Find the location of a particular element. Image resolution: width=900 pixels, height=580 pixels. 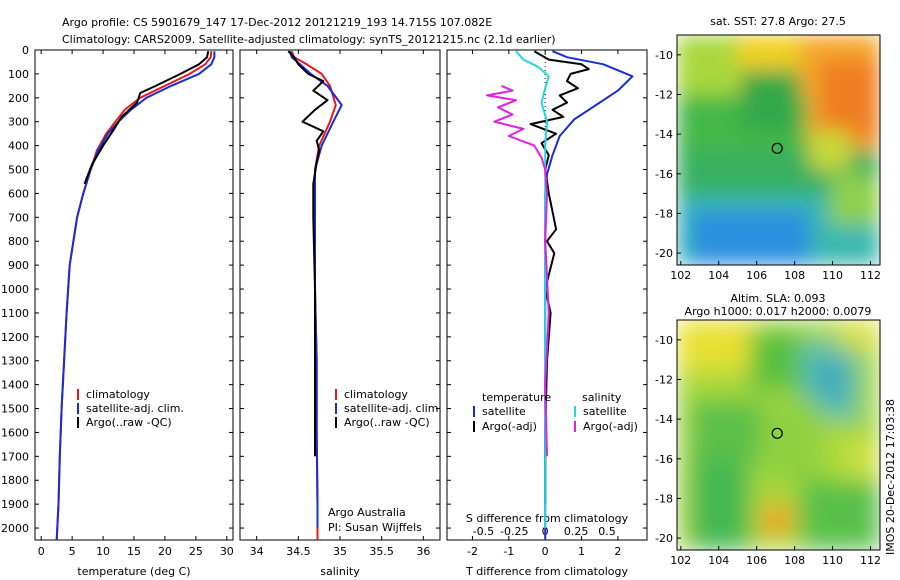

sla-map-subtitle: Argo h1000: 0.017 h2000: 0.0079 is located at coordinates (778, 311).